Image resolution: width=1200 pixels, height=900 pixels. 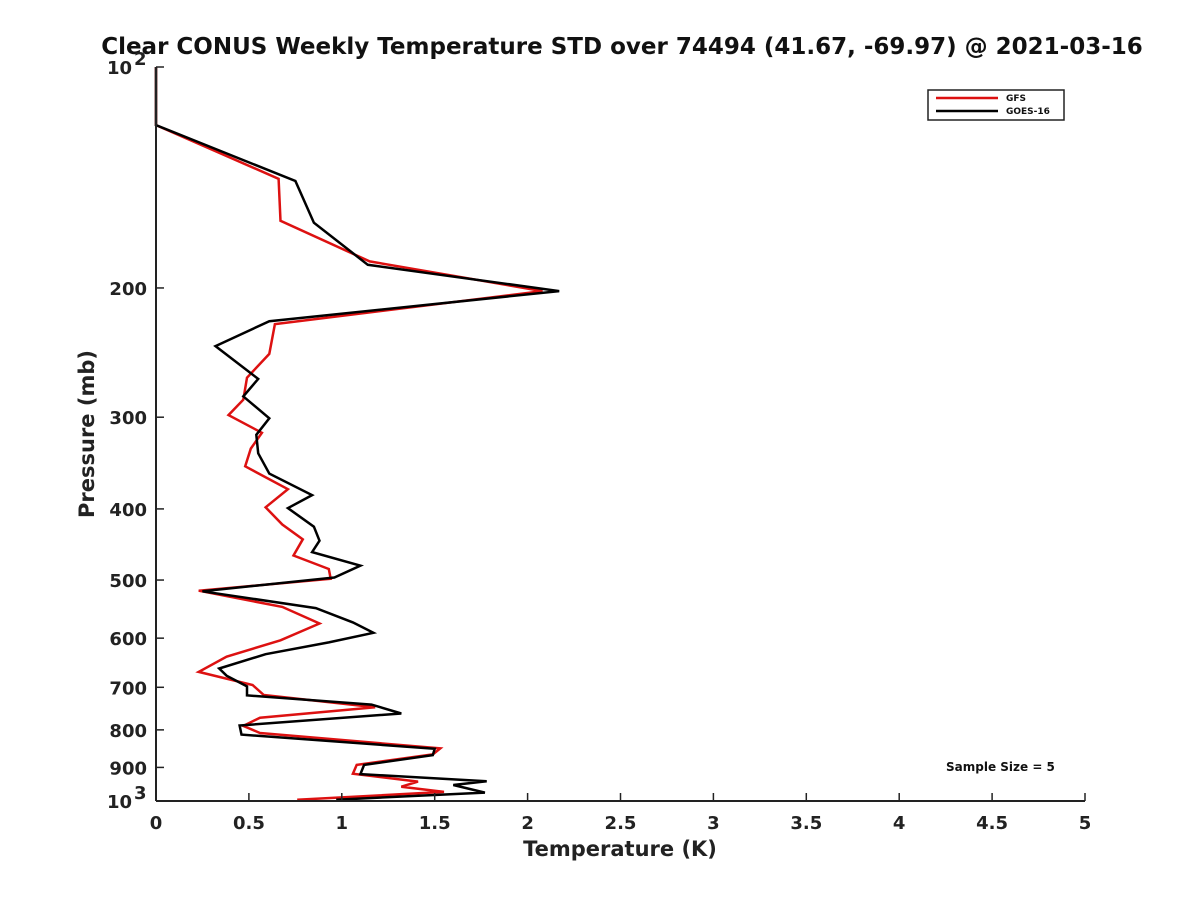 I want to click on y-tick-label: 400, so click(x=128, y=510).